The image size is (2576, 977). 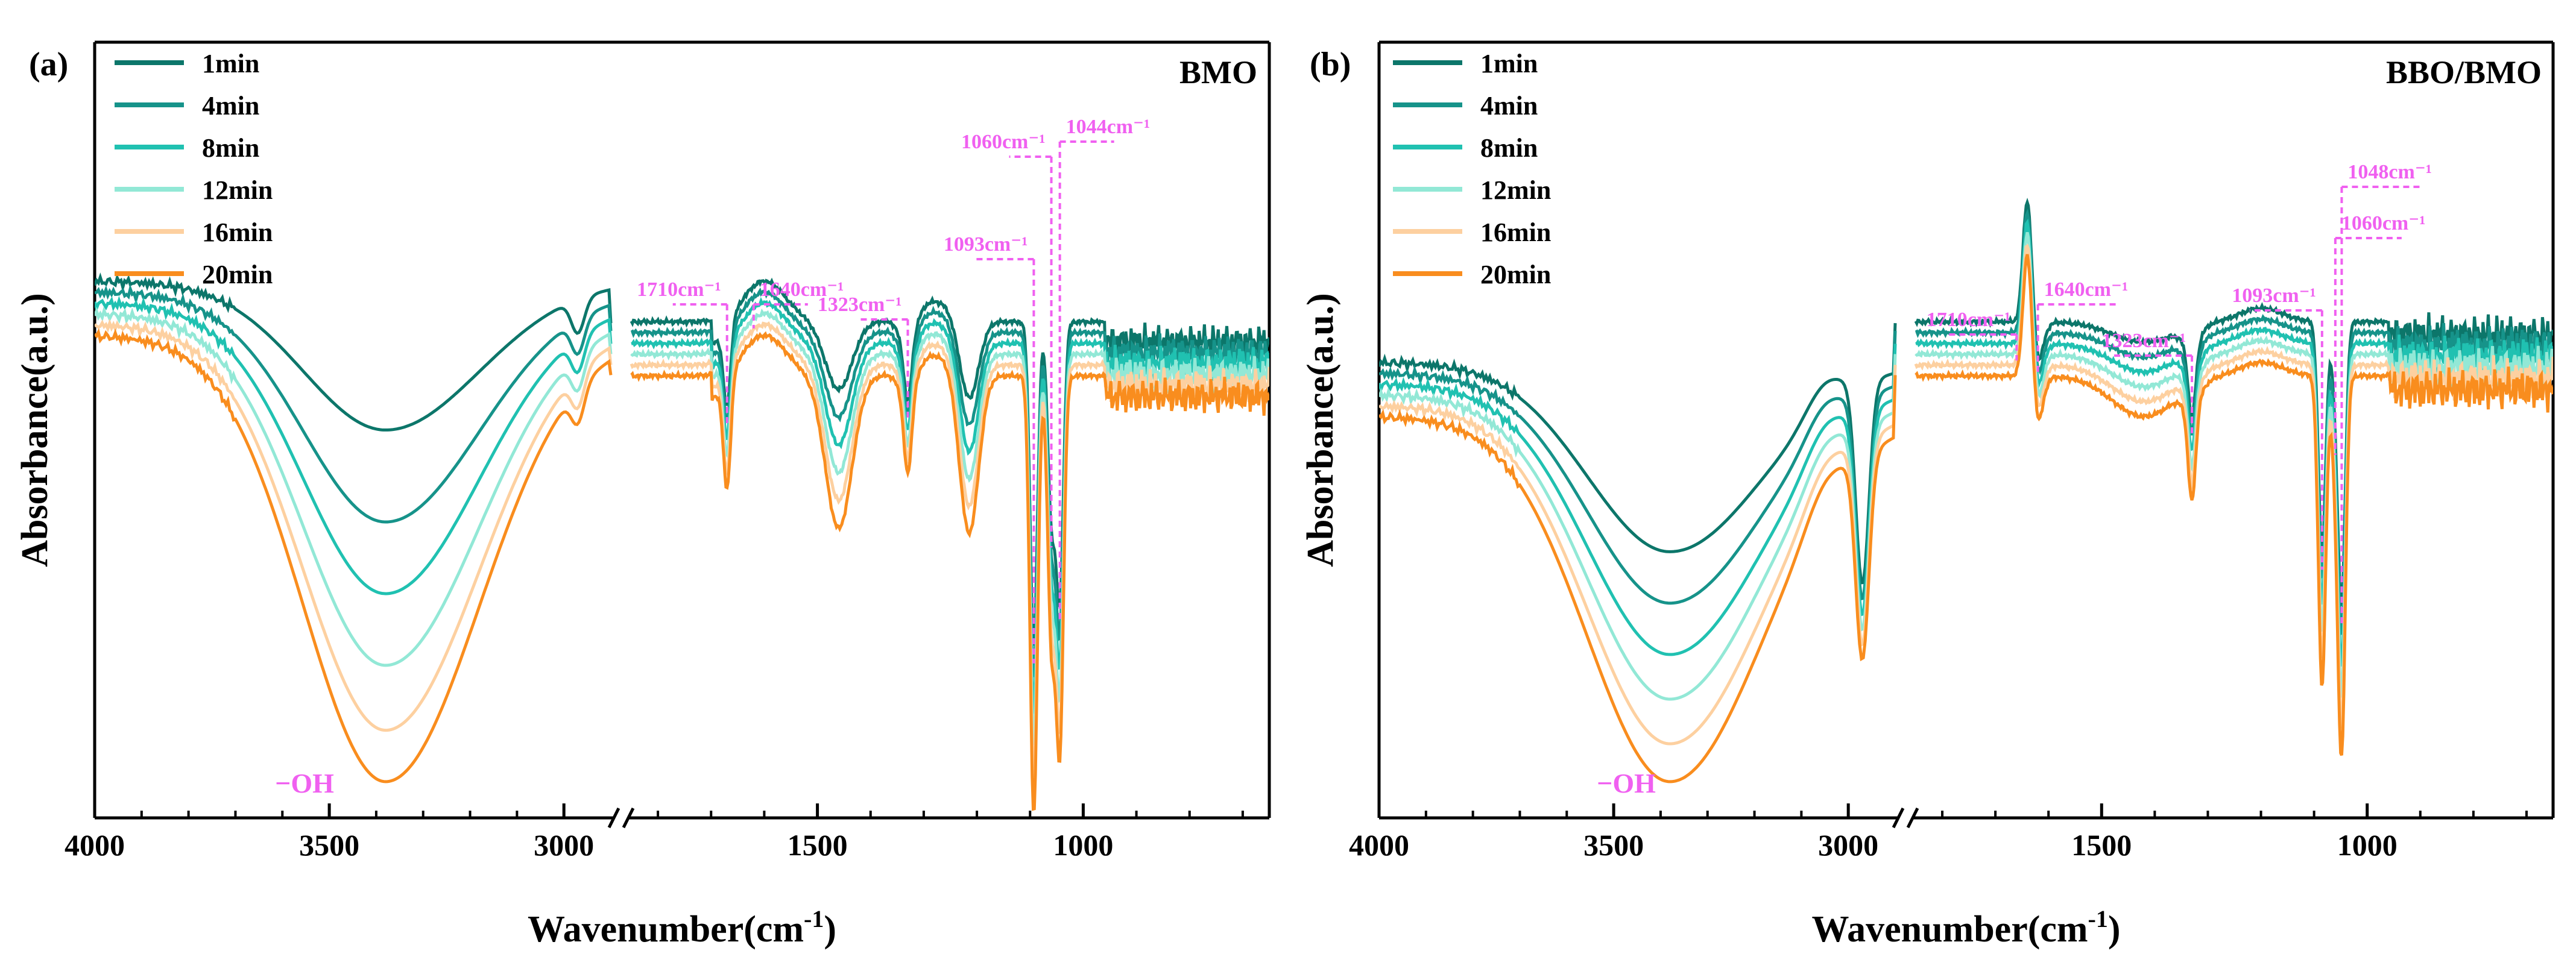 I want to click on series-line-4min-low, so click(x=2234, y=422).